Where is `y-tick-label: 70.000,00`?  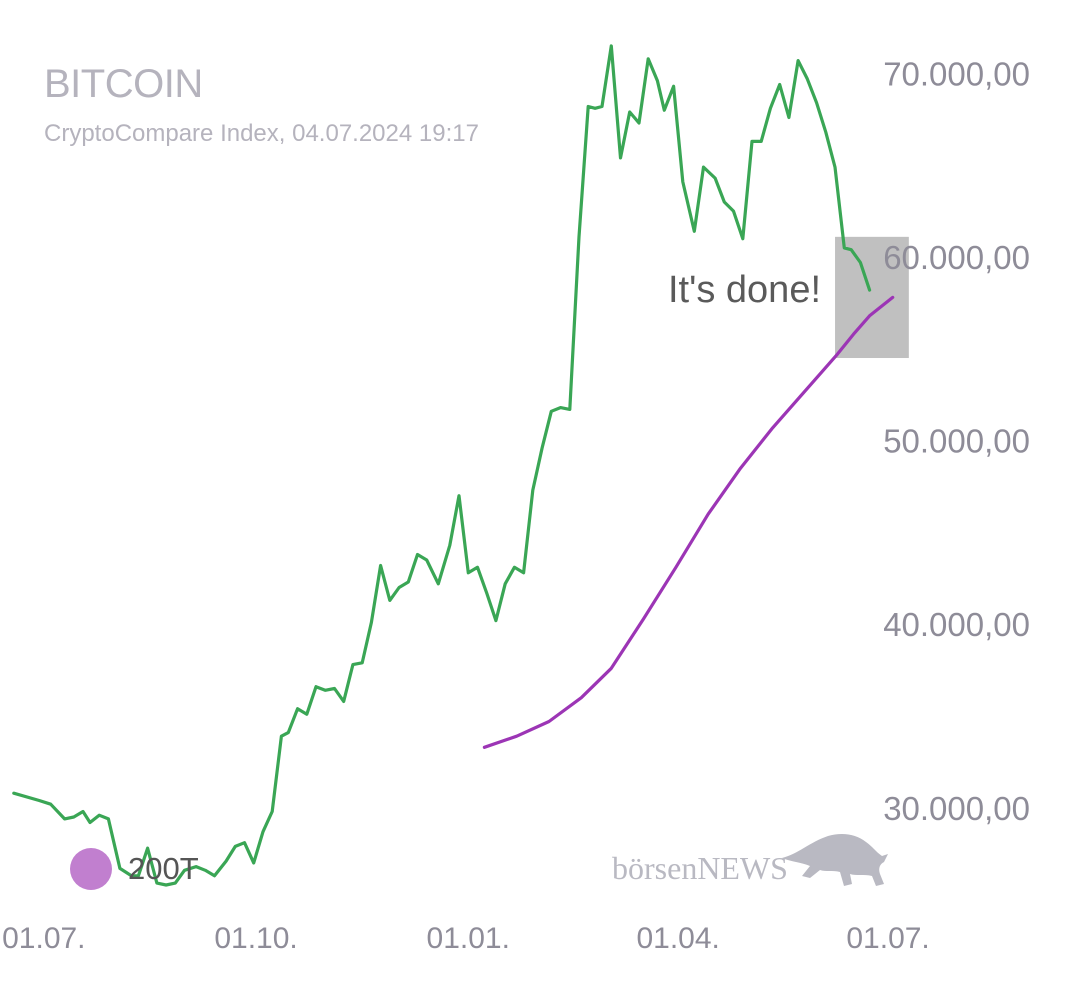 y-tick-label: 70.000,00 is located at coordinates (956, 73).